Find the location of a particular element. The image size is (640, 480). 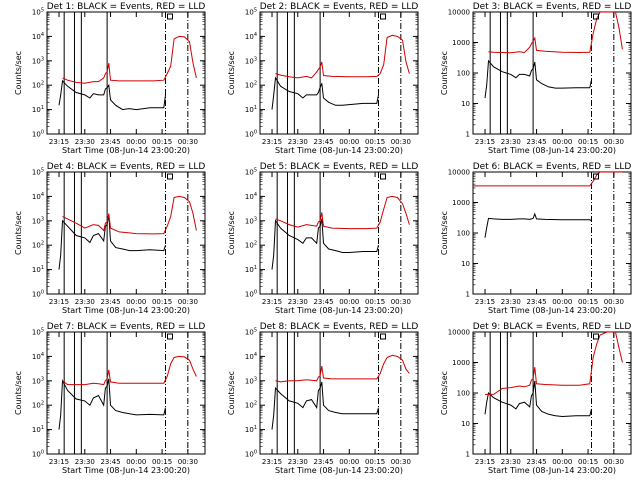

panel-title: Det 5: BLACK = Events, RED = LLD is located at coordinates (339, 167).